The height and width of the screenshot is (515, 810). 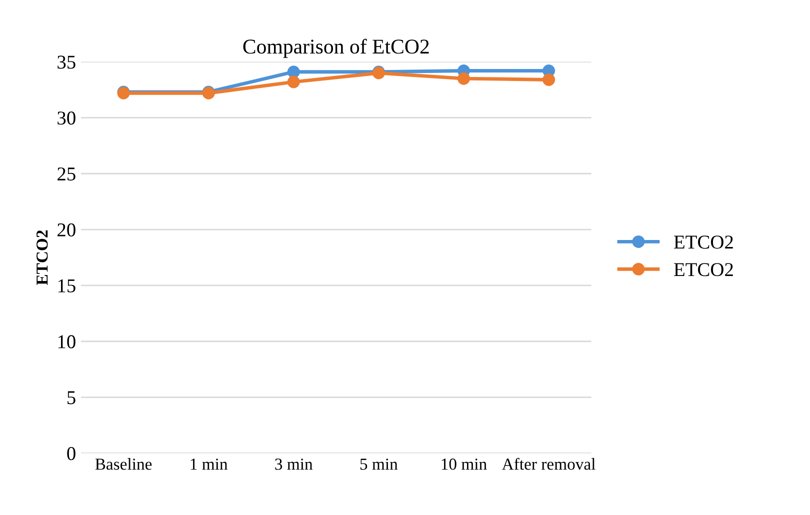 I want to click on x-tick-label: 10 min, so click(x=464, y=464).